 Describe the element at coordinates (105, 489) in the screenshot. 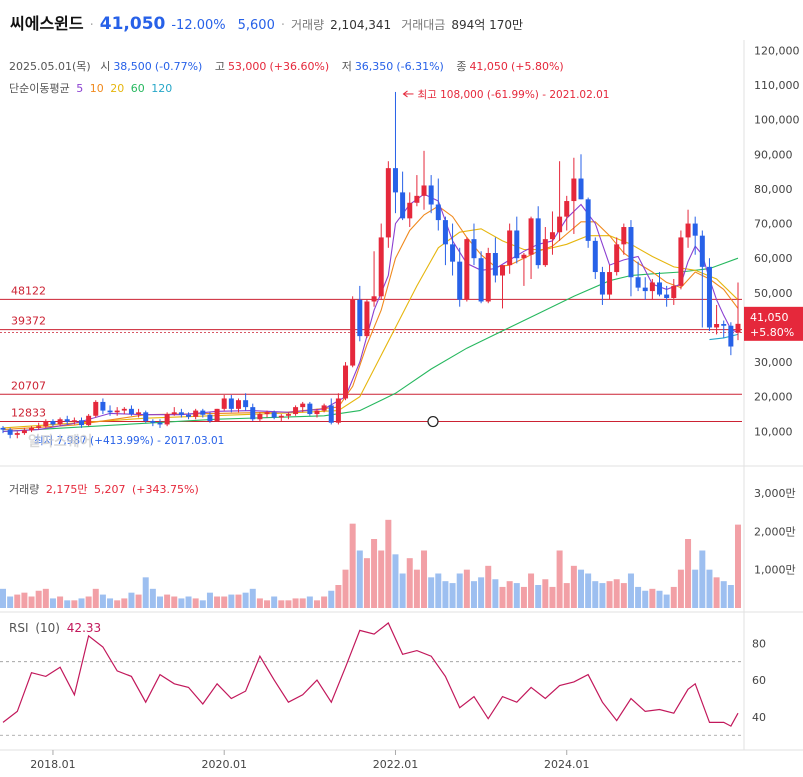

I see `volume-legend: 거래량 2,175만 5,207 (+343.75%)` at that location.